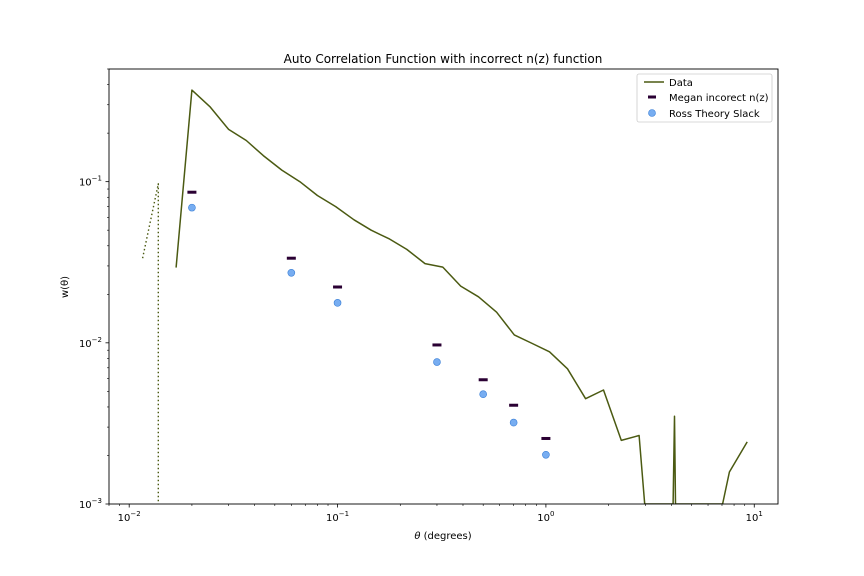  What do you see at coordinates (97, 179) in the screenshot?
I see `y-tick-exponent: −1` at bounding box center [97, 179].